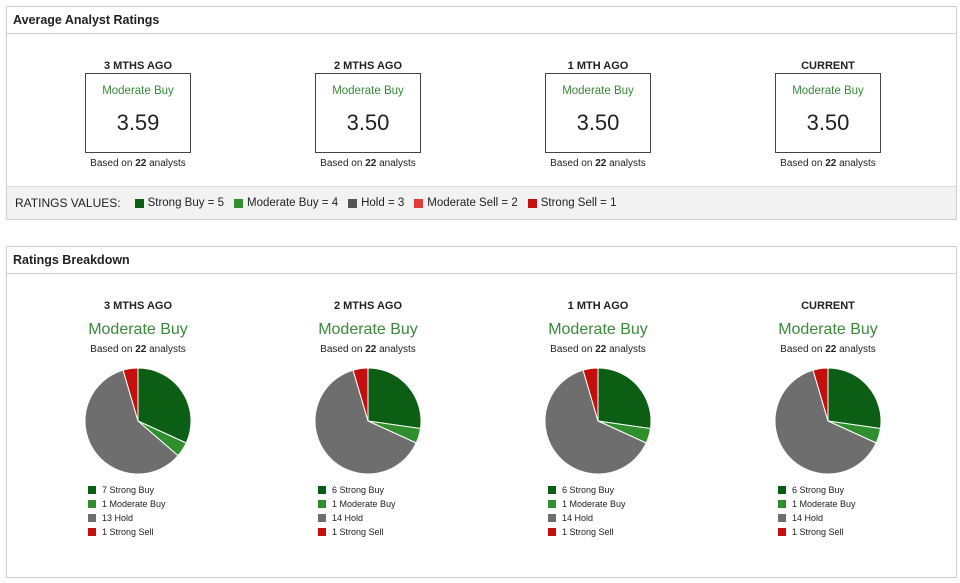 The width and height of the screenshot is (960, 583). Describe the element at coordinates (808, 518) in the screenshot. I see `legend-label: 14 Hold` at that location.